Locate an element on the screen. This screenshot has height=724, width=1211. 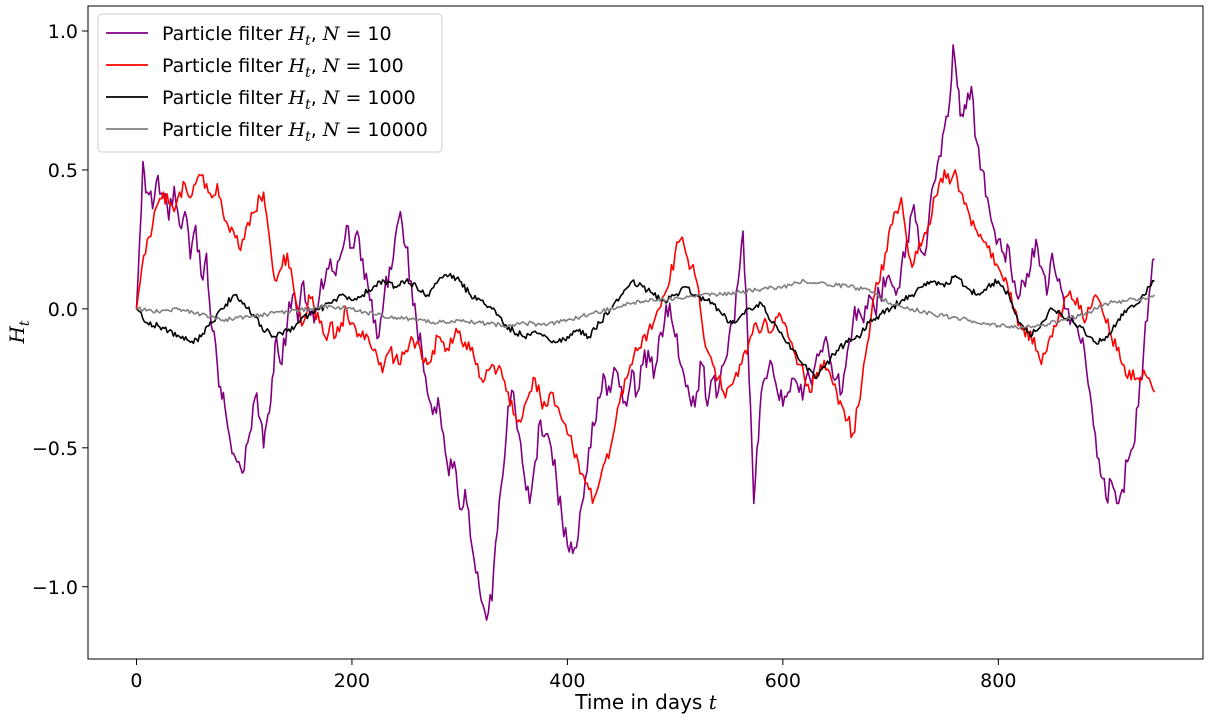
y-axis-ticks: −1.0 −0.5 0.0 0.5 1.0 is located at coordinates (60, 310).